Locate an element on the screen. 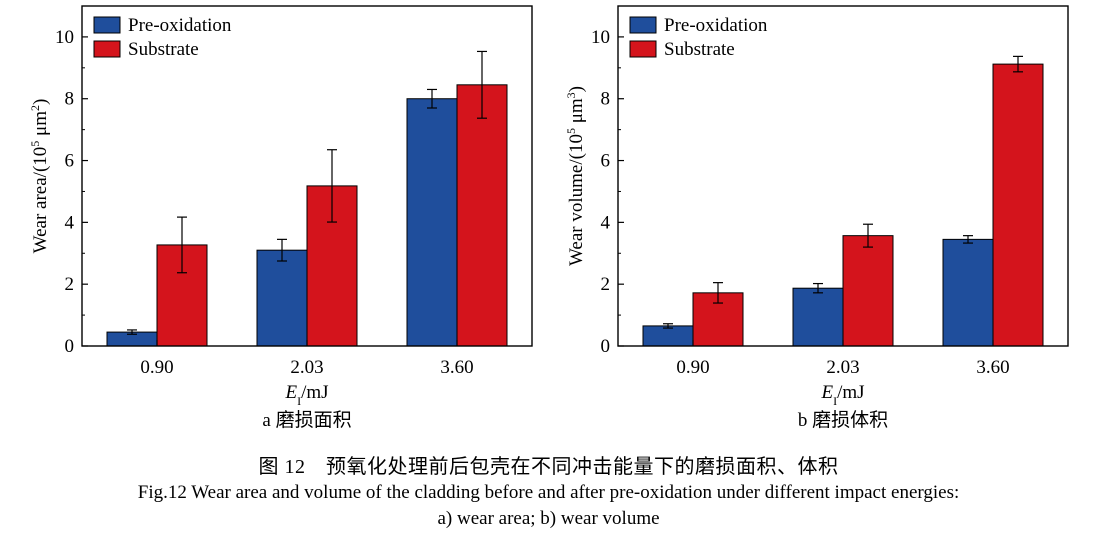 The image size is (1097, 536). y-axis-label: Wear volume/(105 μm3) is located at coordinates (575, 176).